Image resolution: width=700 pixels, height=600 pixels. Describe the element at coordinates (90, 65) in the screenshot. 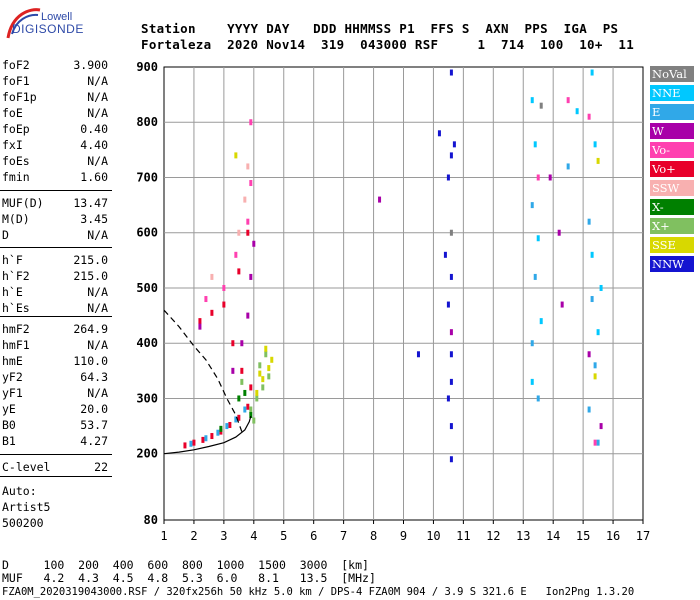

I see `param-value: 3.900` at that location.